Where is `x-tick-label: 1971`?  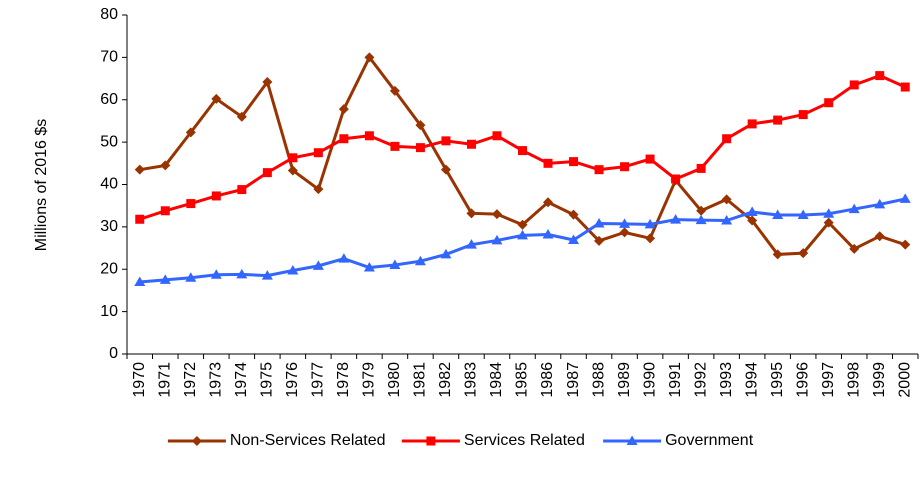
x-tick-label: 1971 is located at coordinates (164, 380).